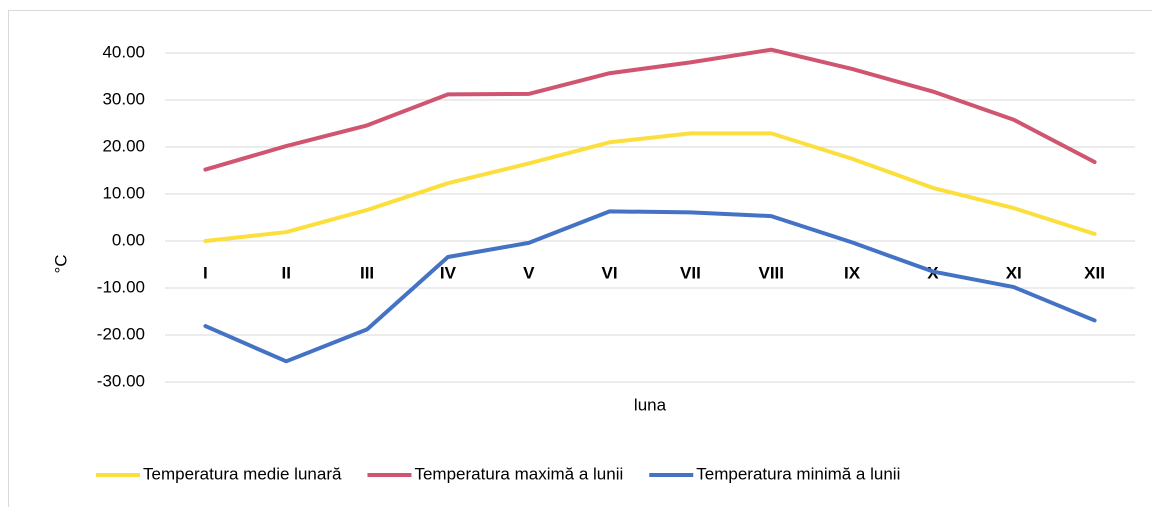 This screenshot has width=1152, height=507. What do you see at coordinates (448, 272) in the screenshot?
I see `x-tick-label: IV` at bounding box center [448, 272].